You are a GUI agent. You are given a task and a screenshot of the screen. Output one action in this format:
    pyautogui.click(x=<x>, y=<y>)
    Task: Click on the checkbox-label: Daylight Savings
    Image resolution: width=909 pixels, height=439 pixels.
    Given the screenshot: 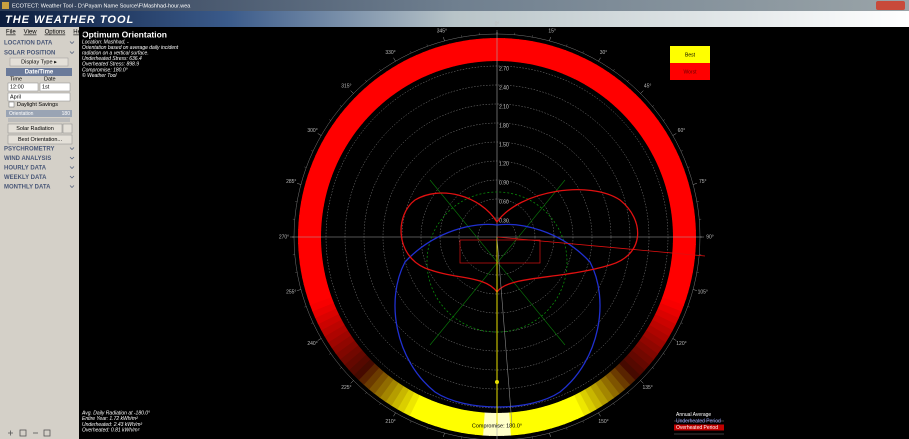 What is the action you would take?
    pyautogui.click(x=37, y=105)
    